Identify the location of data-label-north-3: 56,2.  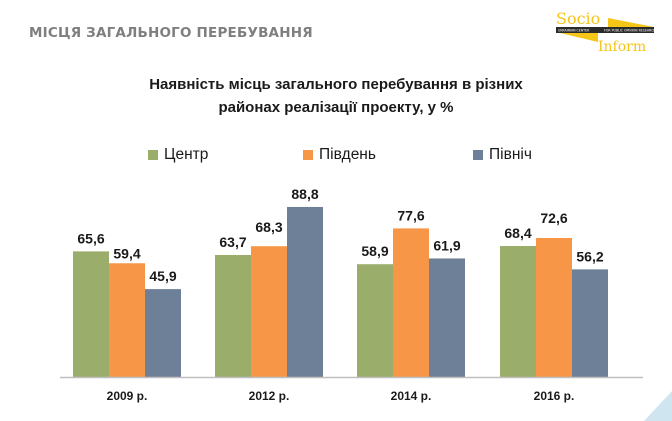
(589, 256).